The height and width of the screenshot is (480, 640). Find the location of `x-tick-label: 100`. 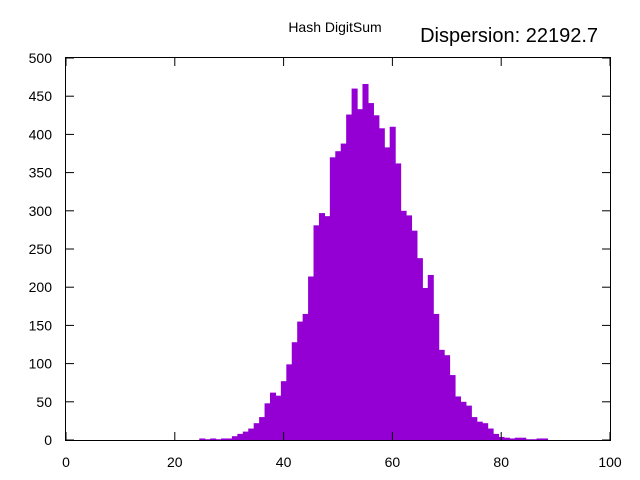

x-tick-label: 100 is located at coordinates (610, 462).